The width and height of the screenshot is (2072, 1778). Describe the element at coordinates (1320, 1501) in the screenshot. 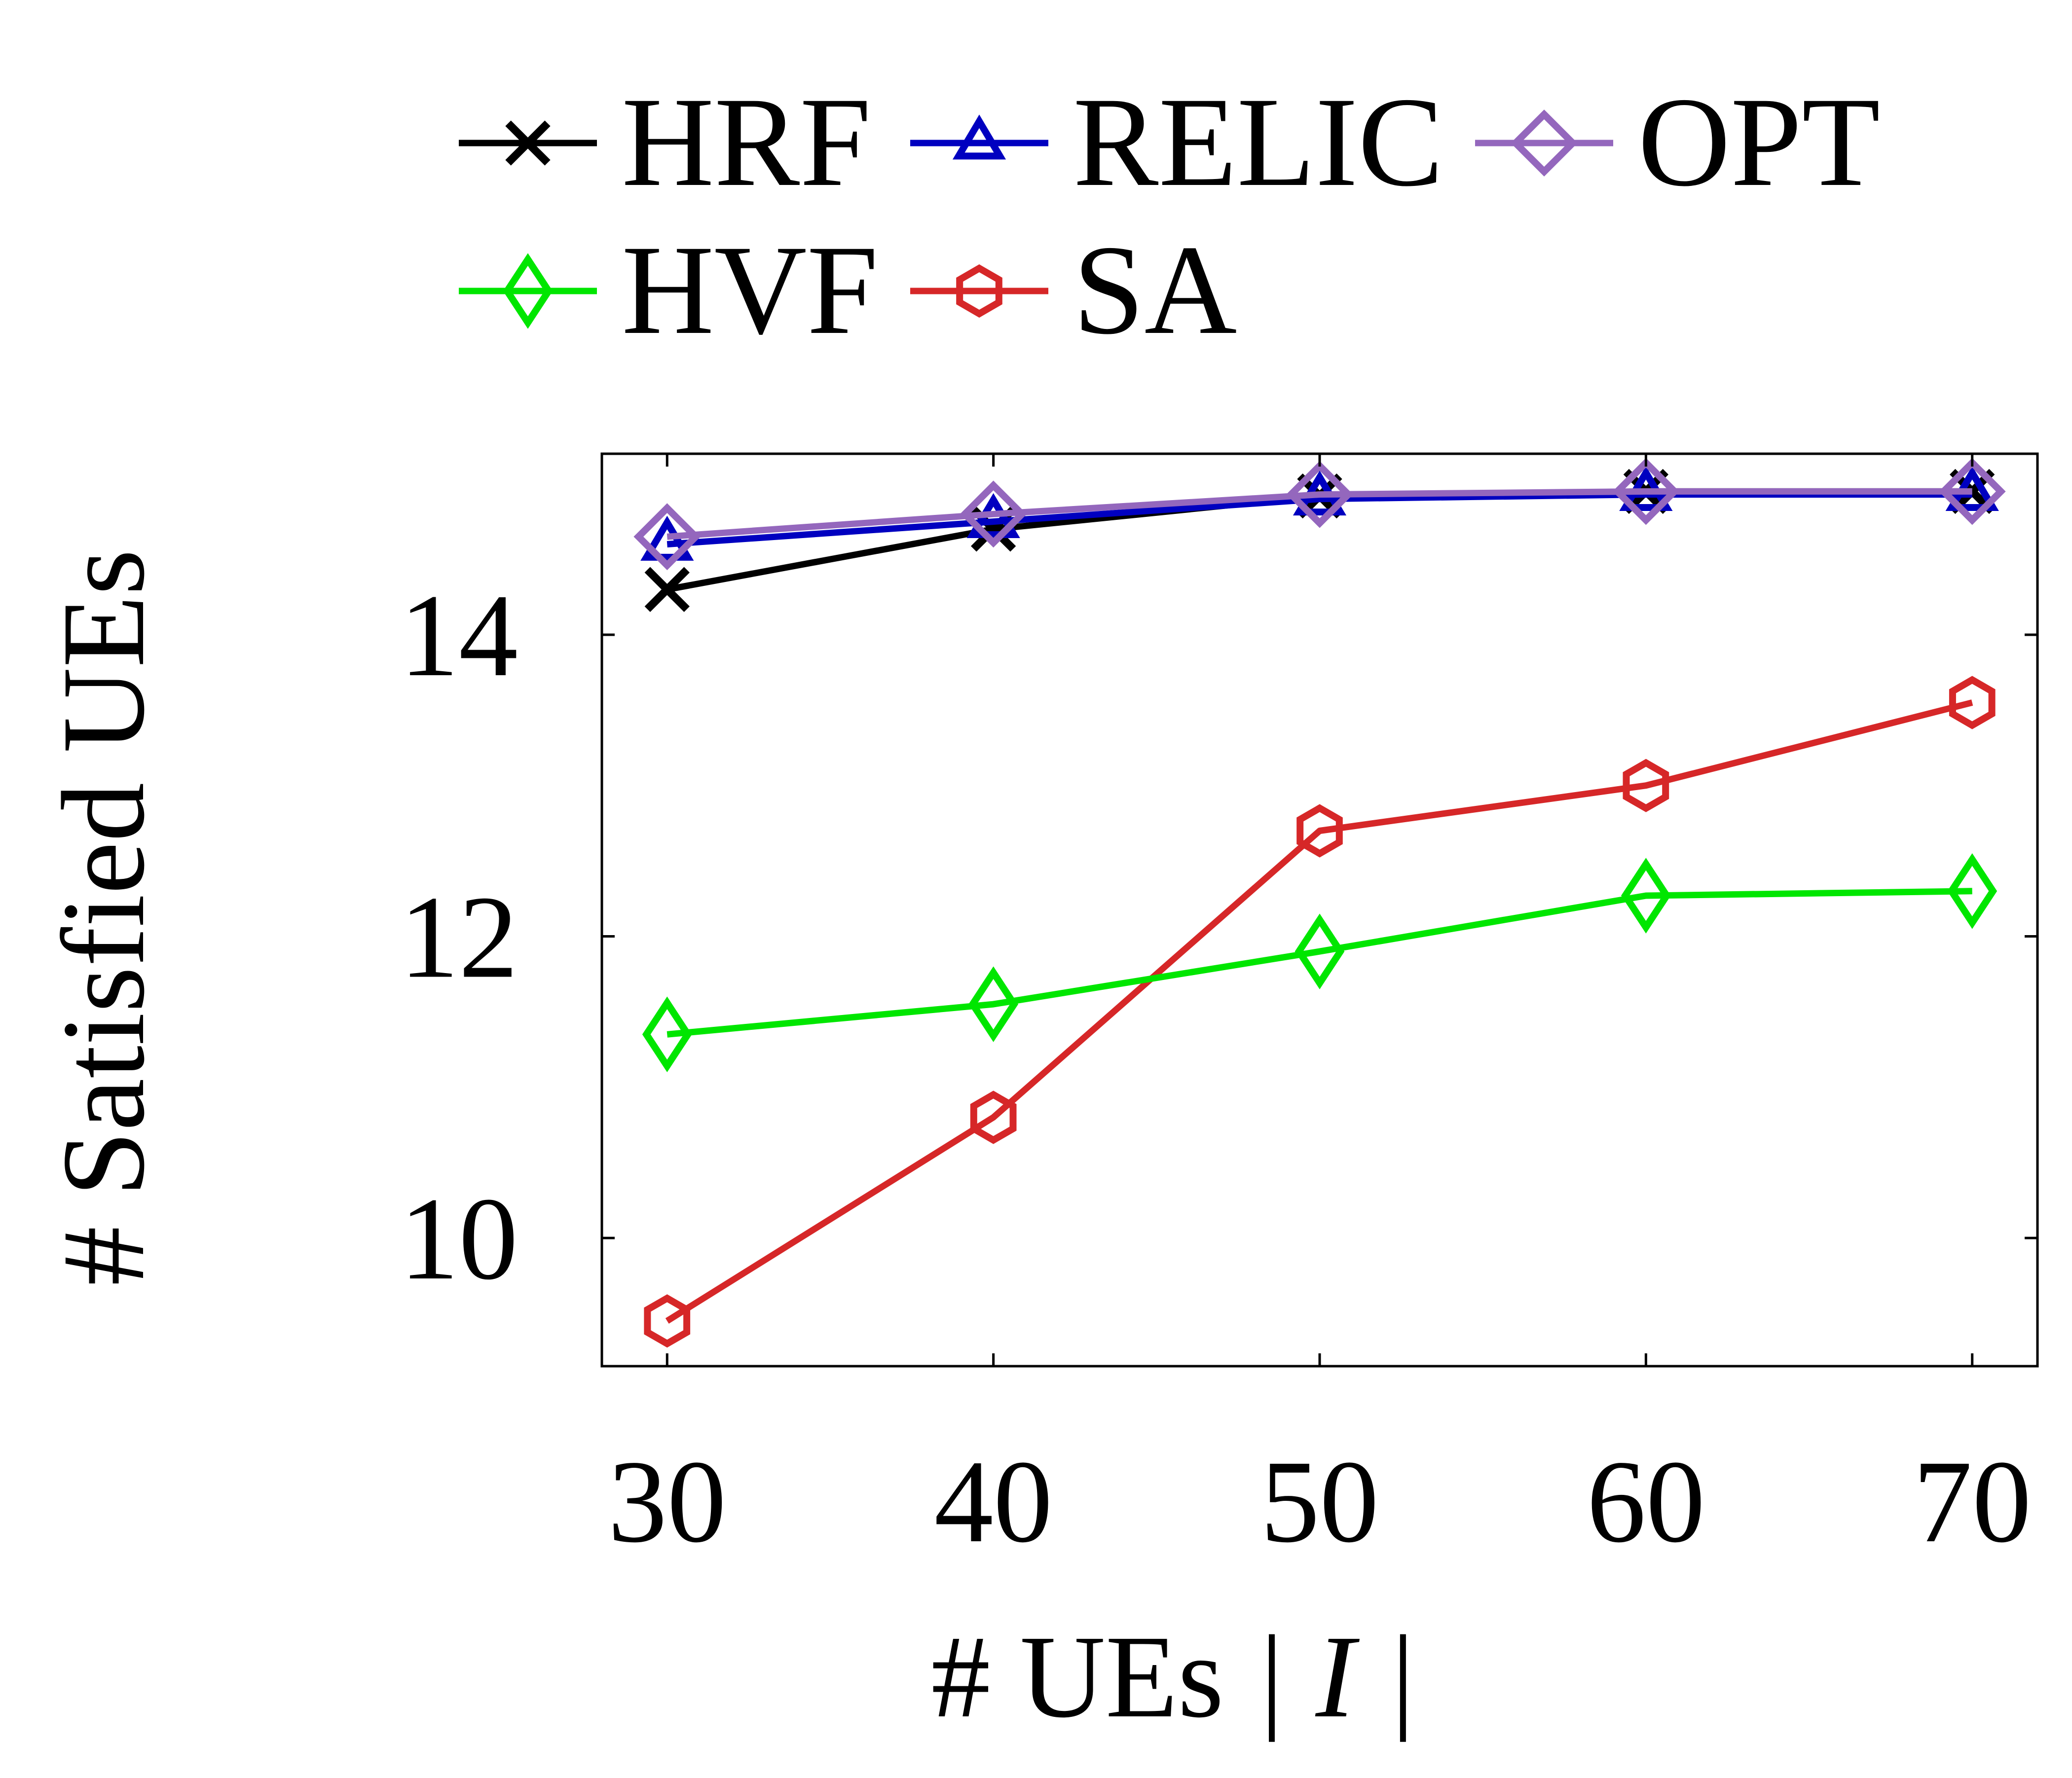

I see `x-tick-label: 50` at that location.